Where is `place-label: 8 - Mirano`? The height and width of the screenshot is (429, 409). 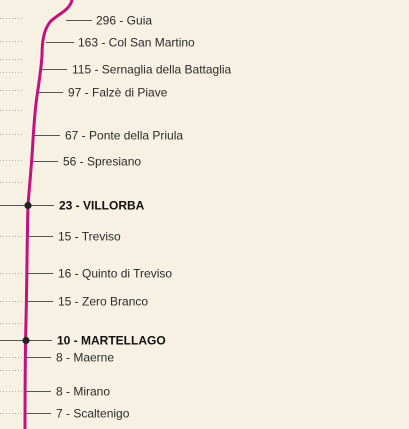 place-label: 8 - Mirano is located at coordinates (83, 392).